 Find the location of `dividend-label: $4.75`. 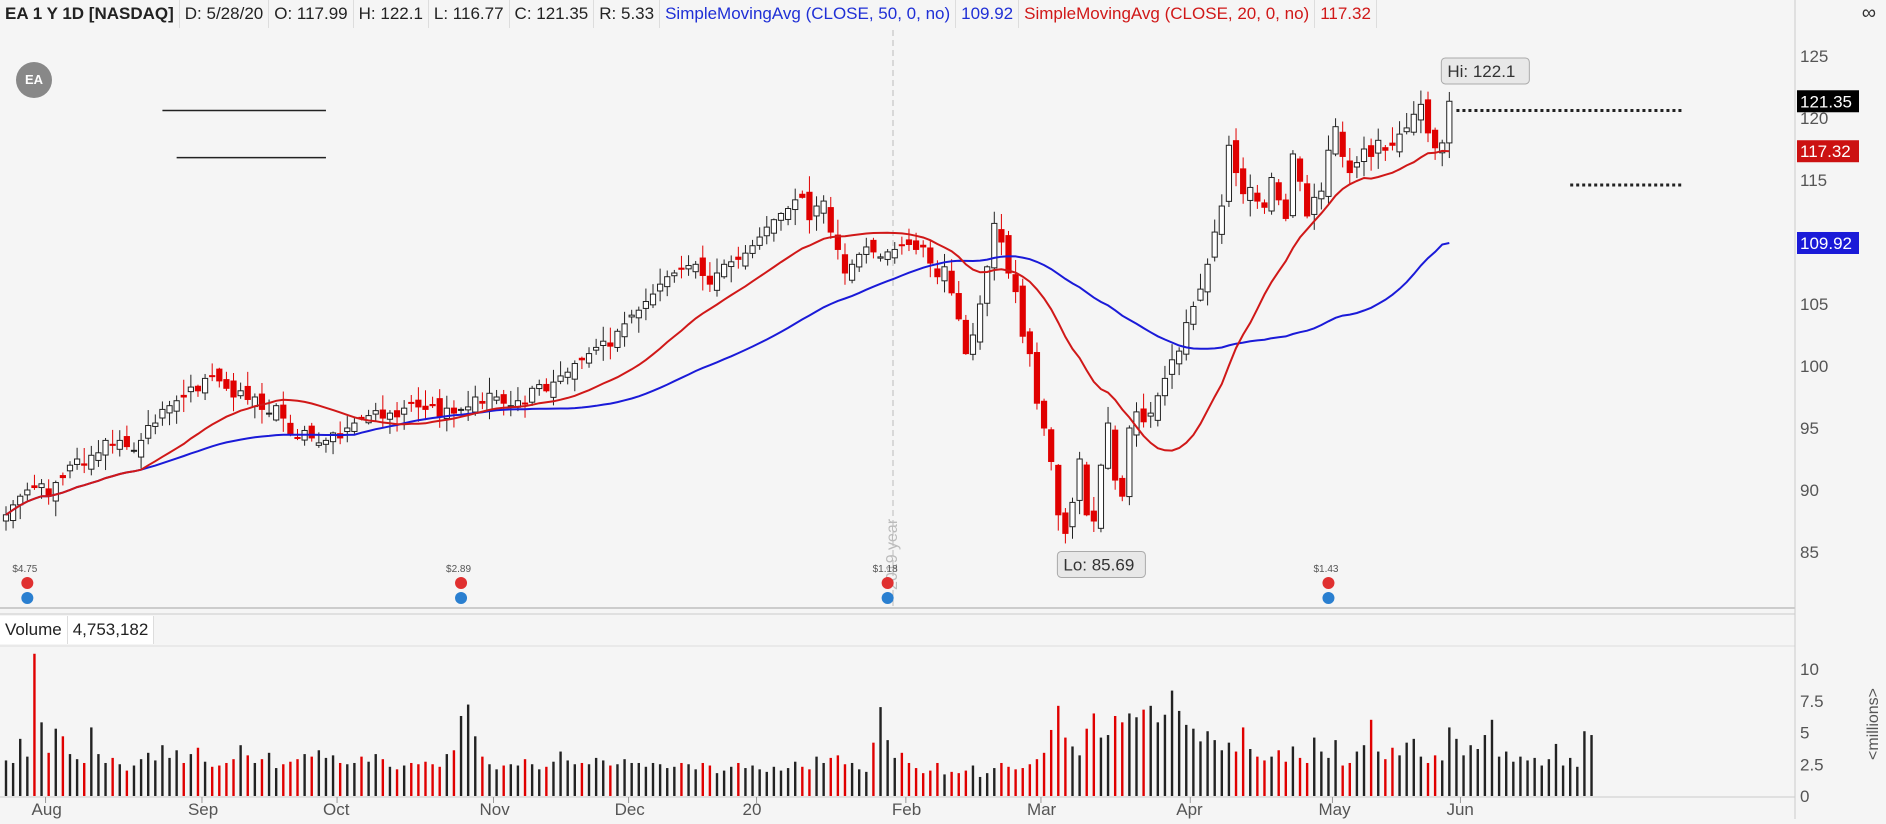

dividend-label: $4.75 is located at coordinates (24, 569).